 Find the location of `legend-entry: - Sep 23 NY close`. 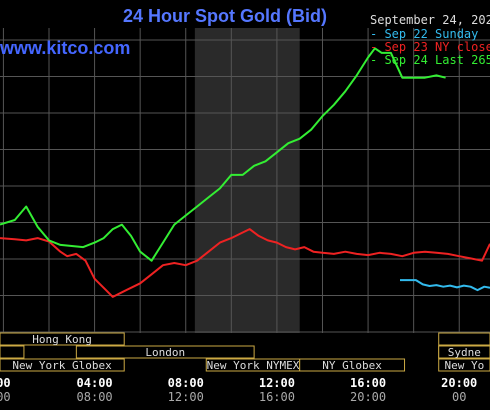

legend-entry: - Sep 23 NY close is located at coordinates (430, 47).